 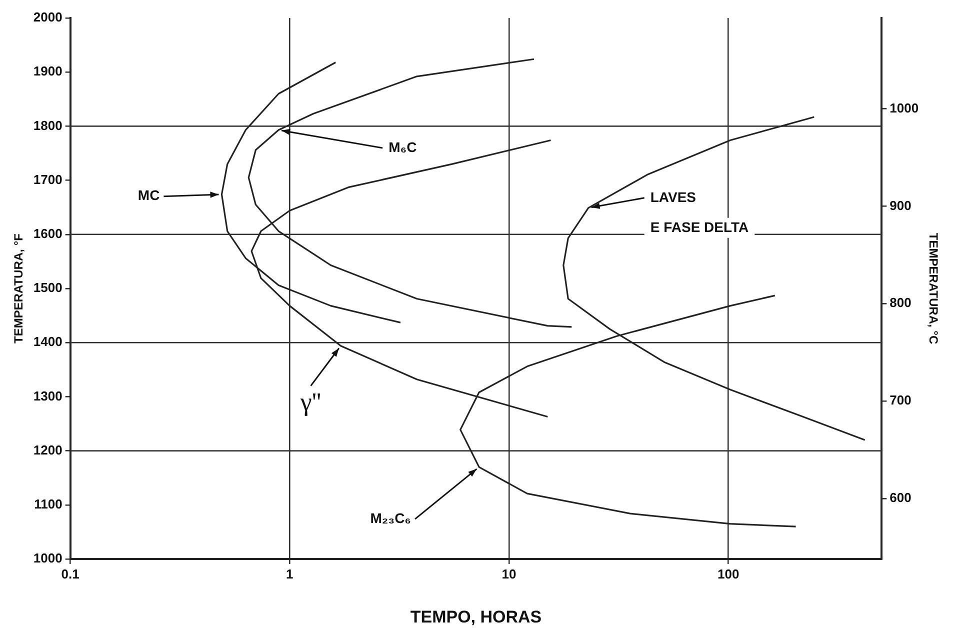 I want to click on x-axis-title: TEMPO, HORAS, so click(x=476, y=616).